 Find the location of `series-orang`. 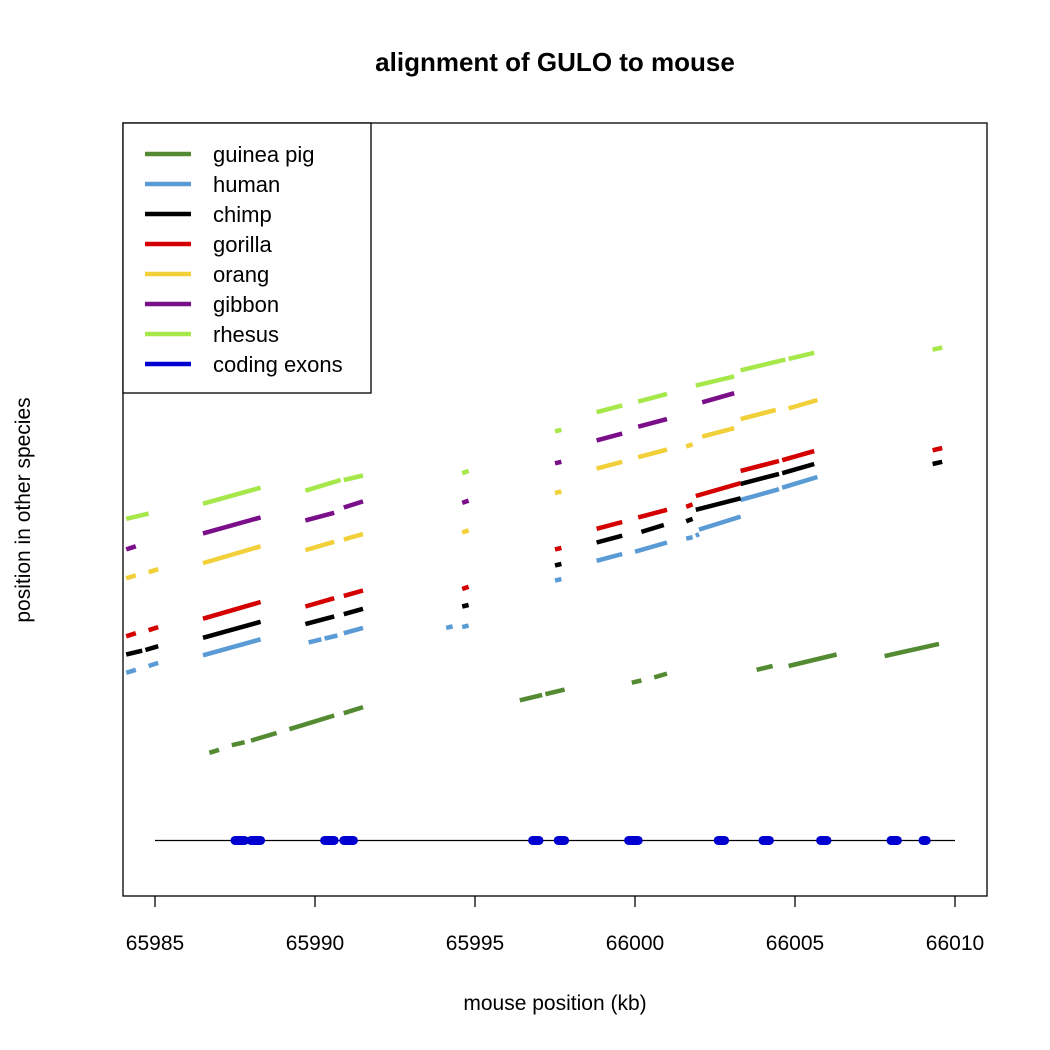

series-orang is located at coordinates (472, 489).